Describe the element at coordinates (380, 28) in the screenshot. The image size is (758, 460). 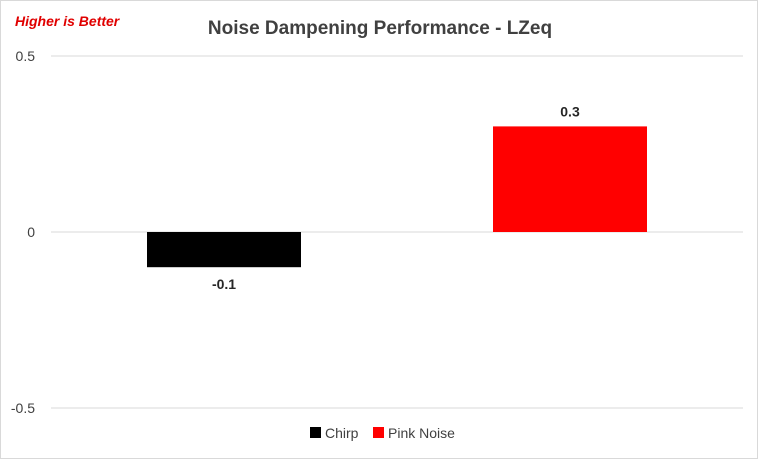
I see `chart-title: Noise Dampening Performance - LZeq` at that location.